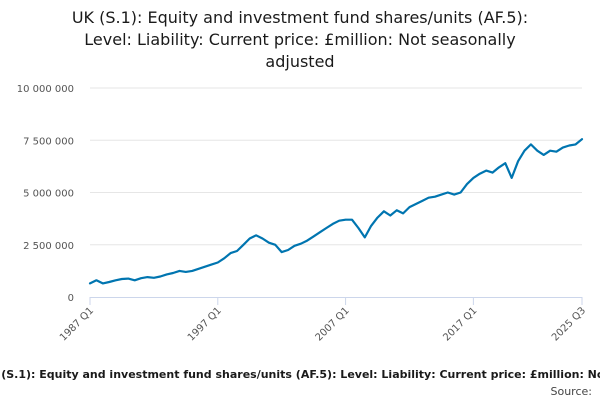 Image resolution: width=600 pixels, height=400 pixels. Describe the element at coordinates (71, 298) in the screenshot. I see `y-tick-label: 0` at that location.